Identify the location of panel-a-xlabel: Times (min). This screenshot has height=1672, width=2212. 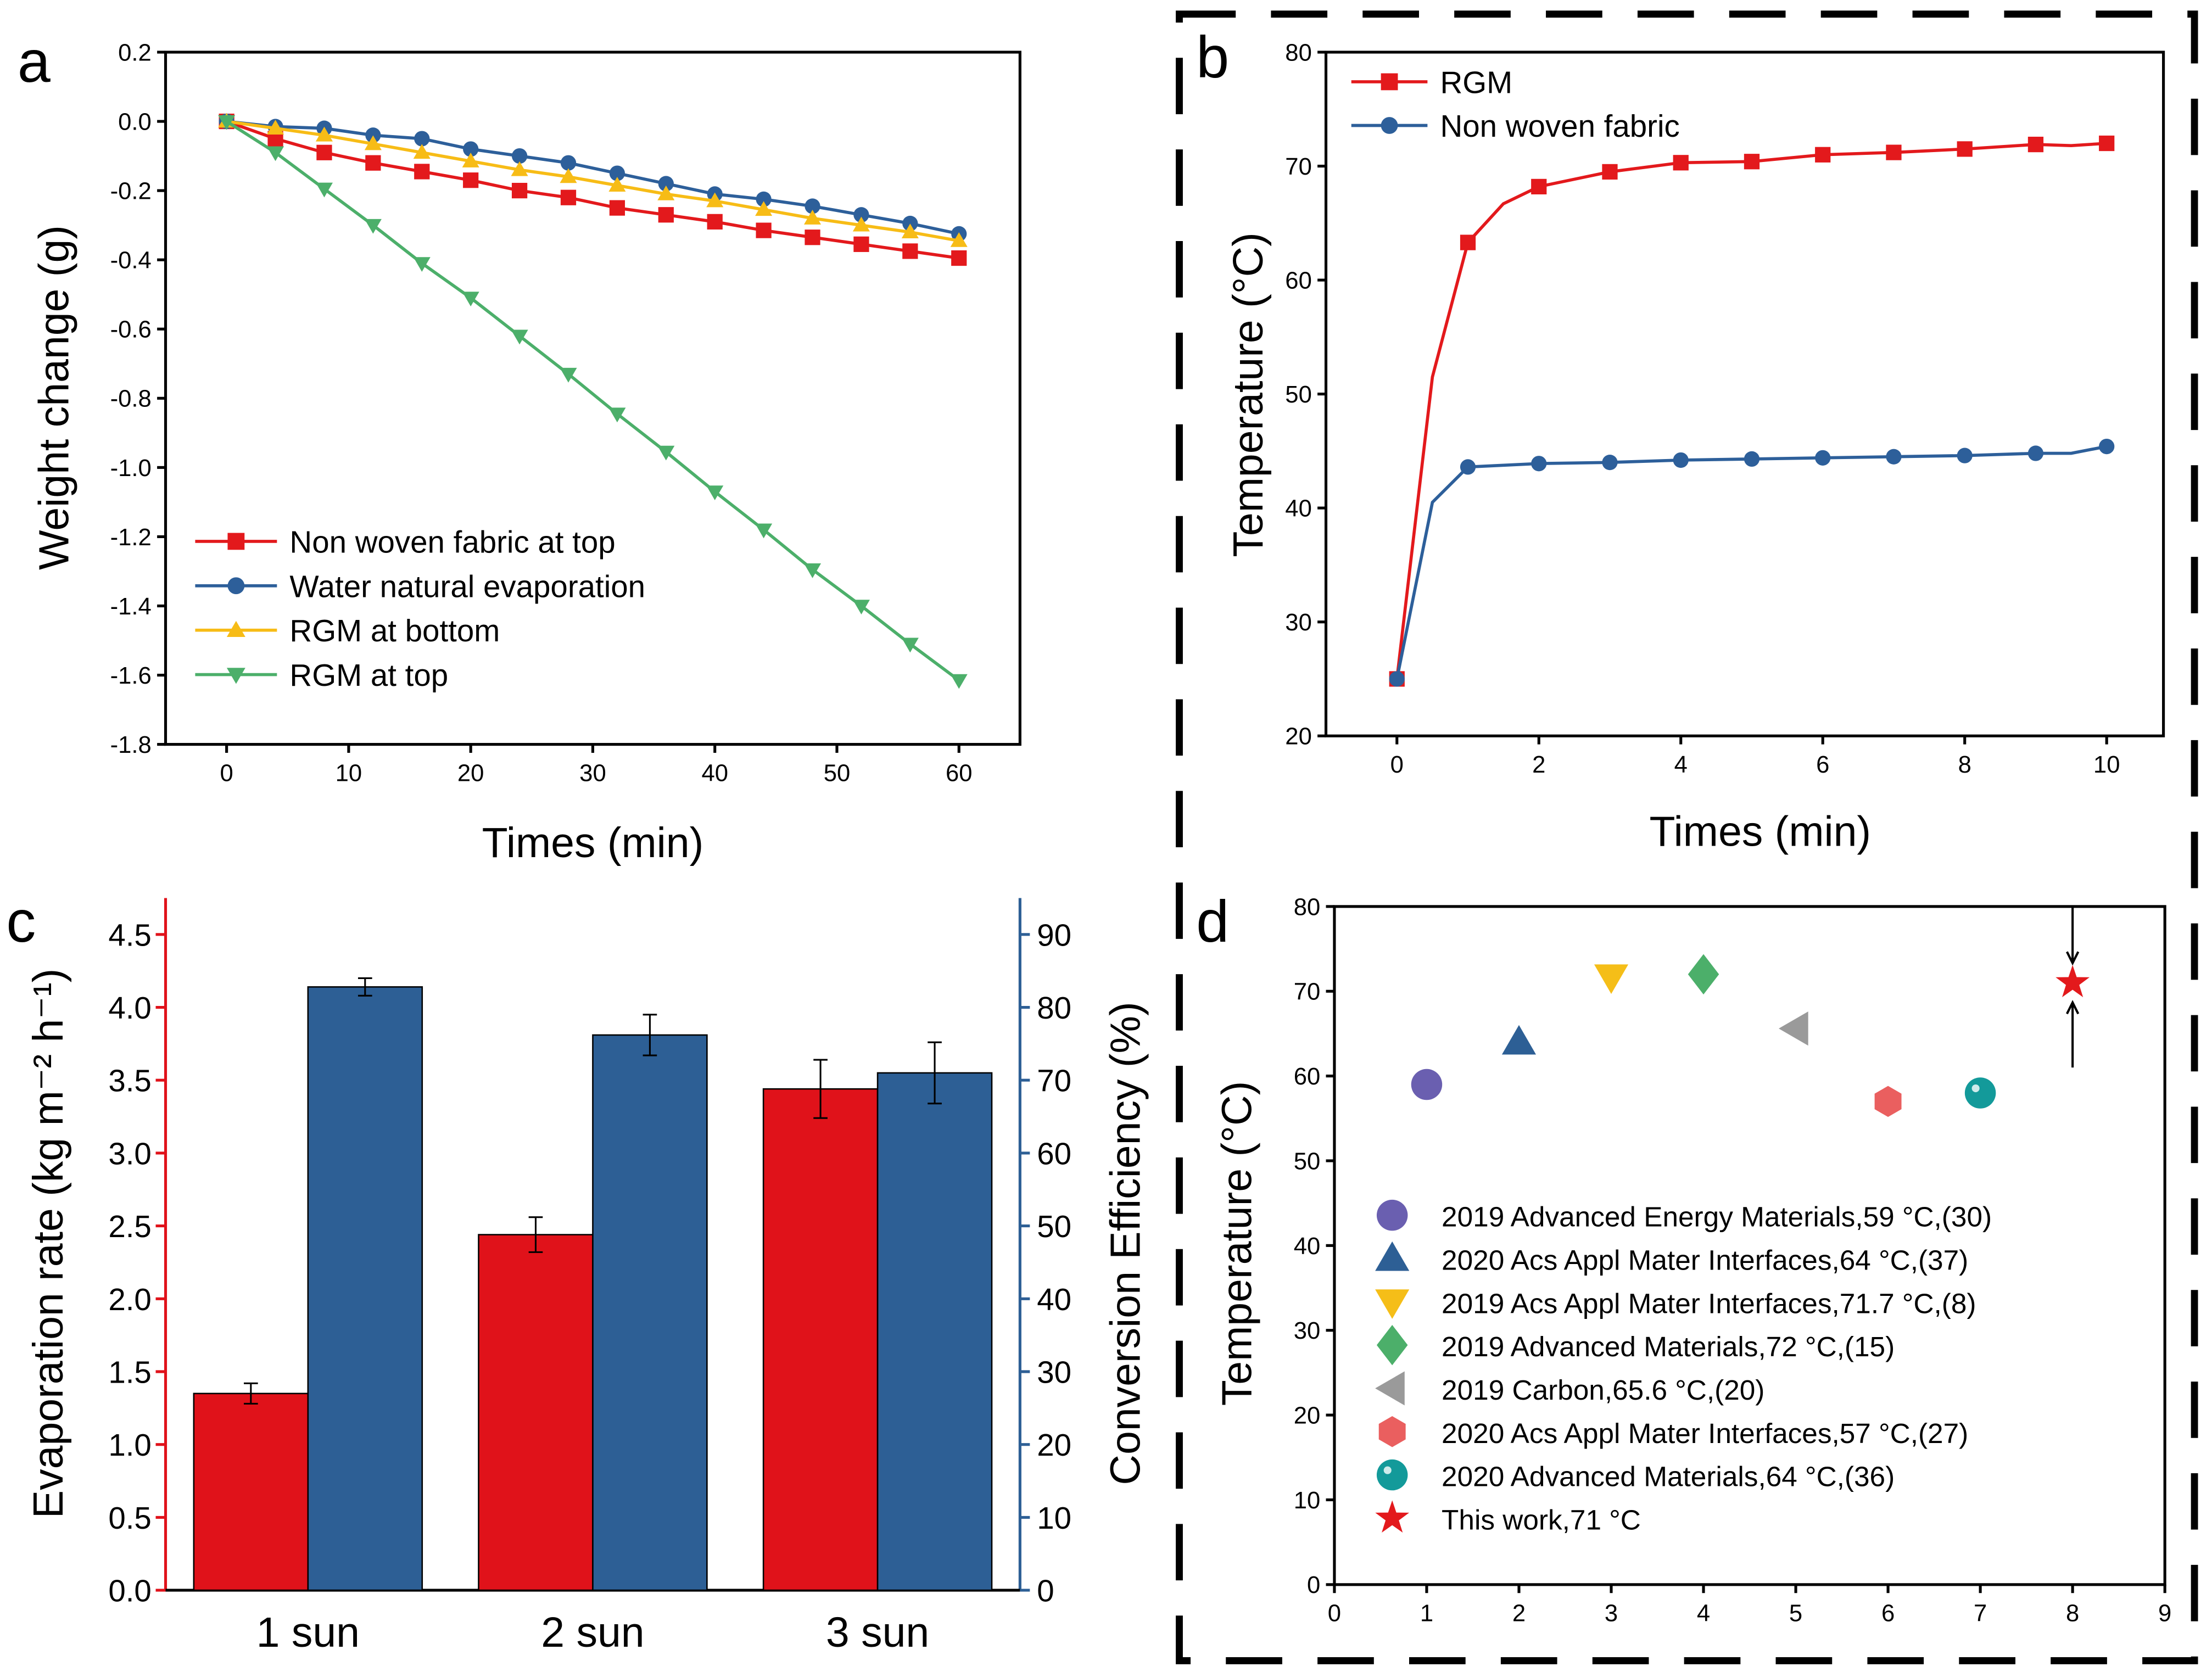
(593, 842).